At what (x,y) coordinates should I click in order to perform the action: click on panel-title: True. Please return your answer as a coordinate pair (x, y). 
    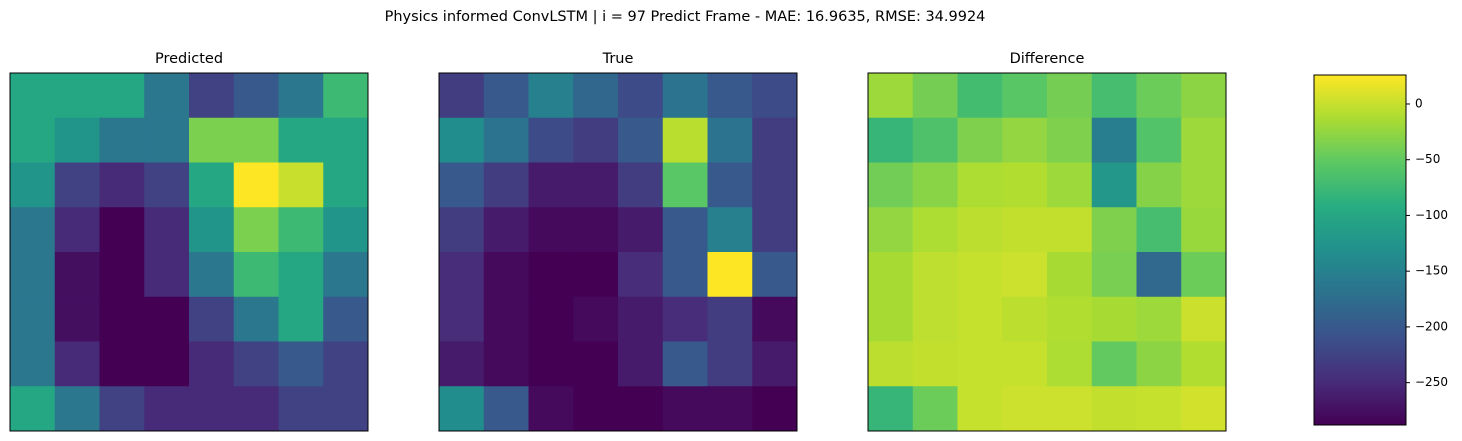
    Looking at the image, I should click on (618, 59).